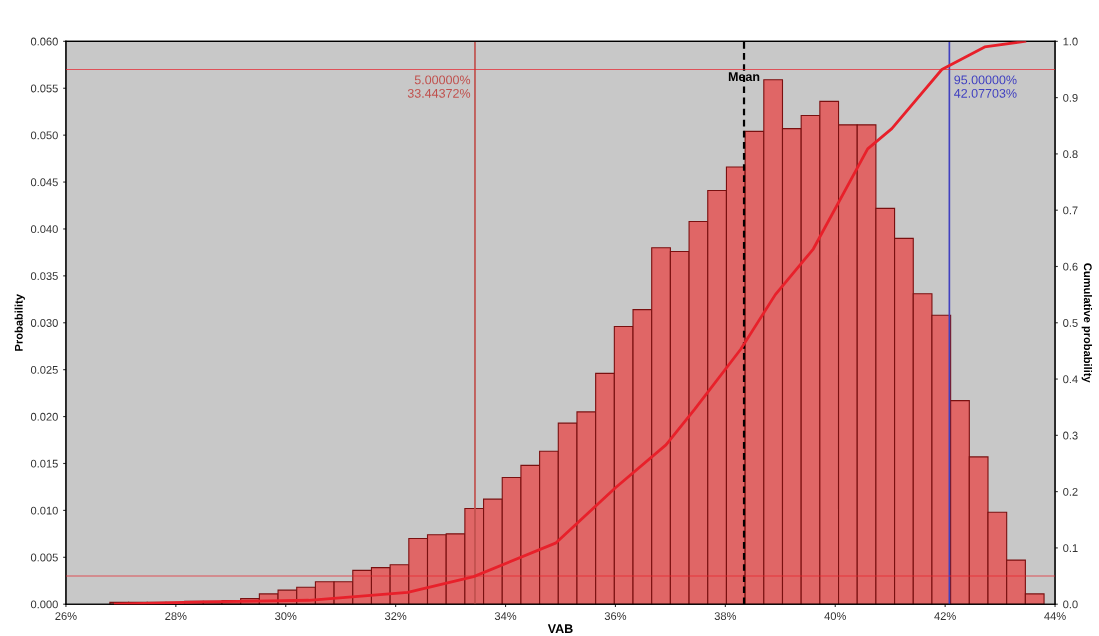  I want to click on y-tick-label: 0.050, so click(44, 135).